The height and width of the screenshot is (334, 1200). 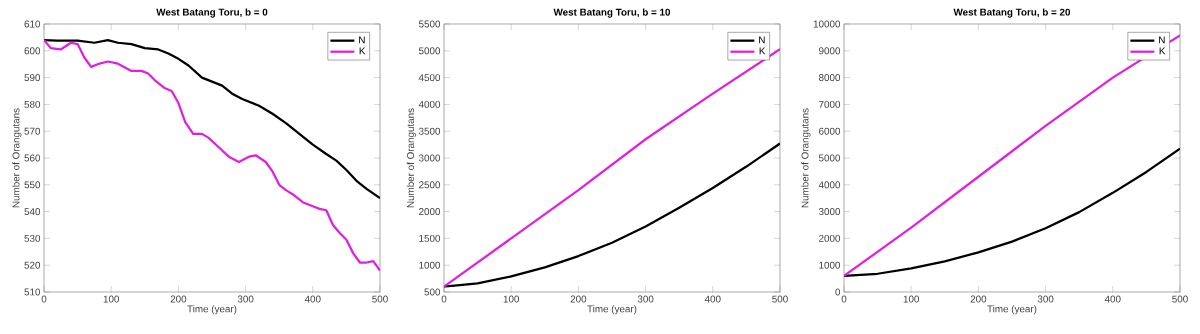 What do you see at coordinates (32, 292) in the screenshot?
I see `y-tick-label: 510` at bounding box center [32, 292].